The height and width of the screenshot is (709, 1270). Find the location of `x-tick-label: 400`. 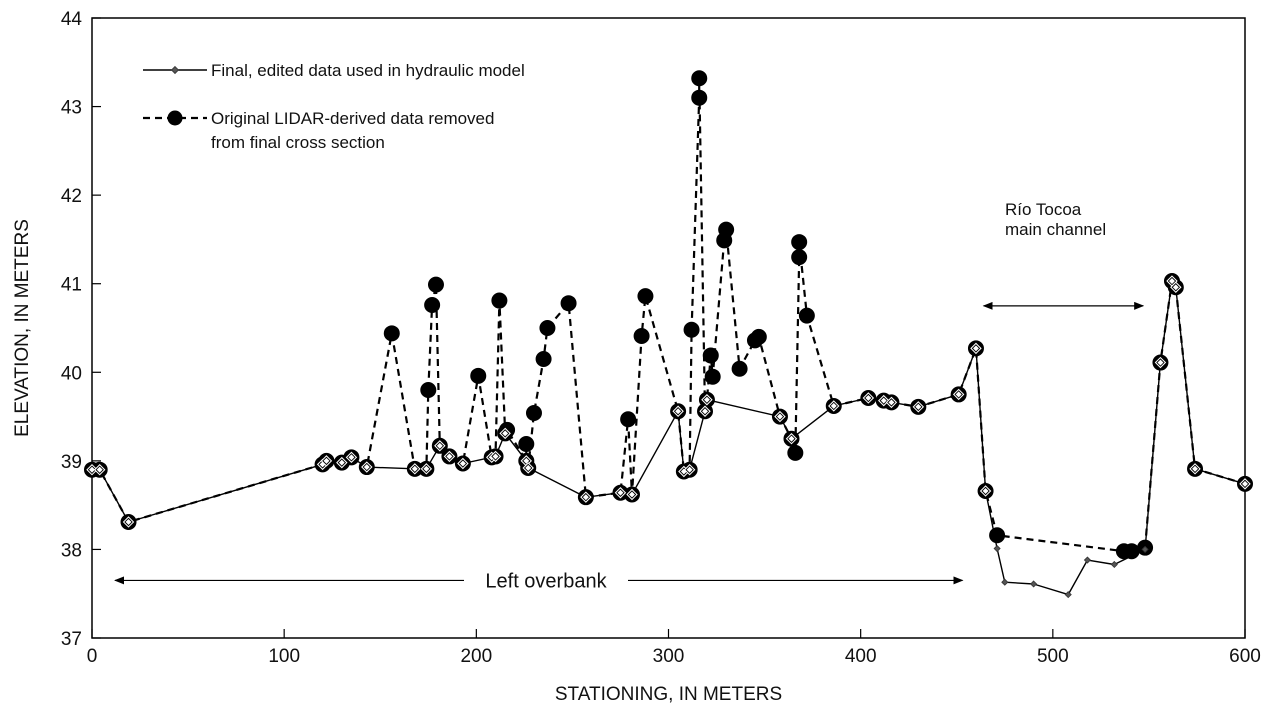

x-tick-label: 400 is located at coordinates (861, 656).